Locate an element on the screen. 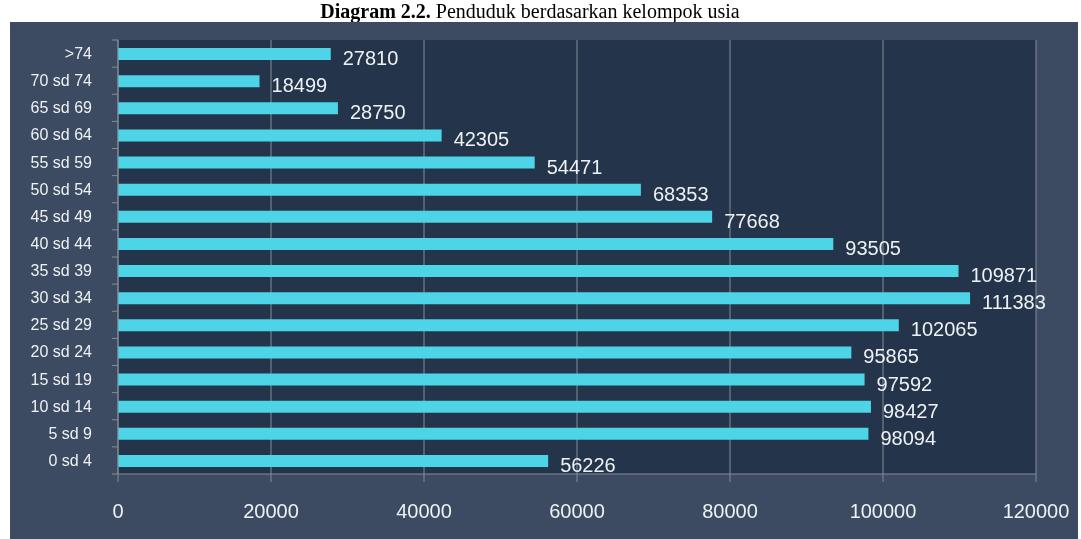  data-label: 98427 is located at coordinates (910, 410).